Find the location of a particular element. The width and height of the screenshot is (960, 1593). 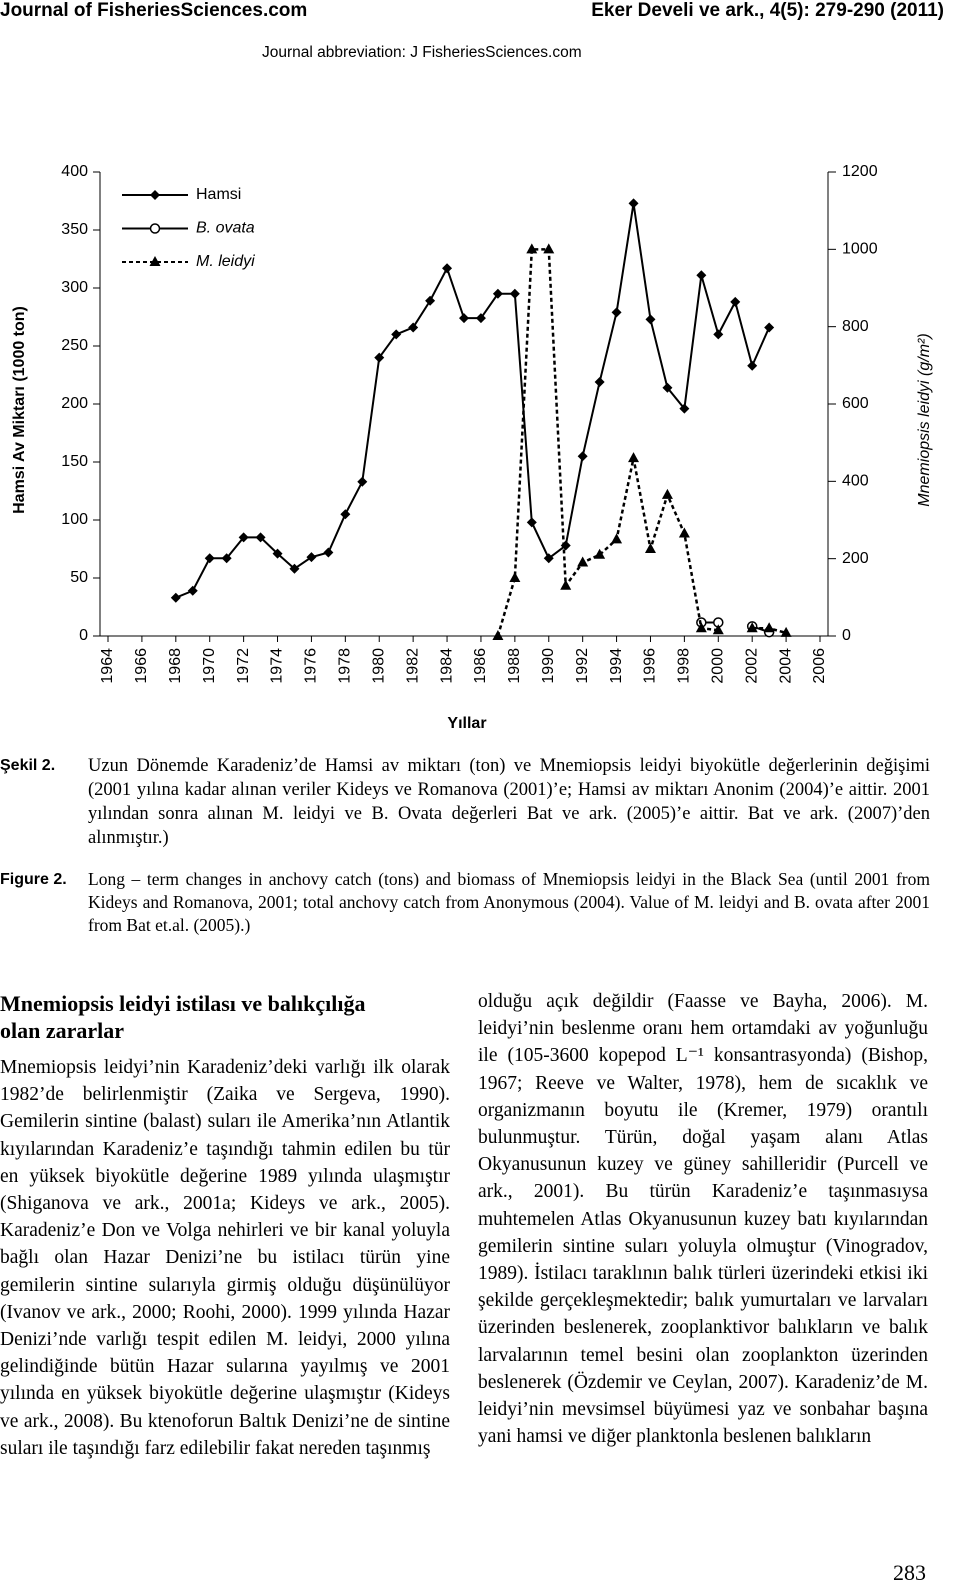

caption-label: Şekil 2. is located at coordinates (28, 765).